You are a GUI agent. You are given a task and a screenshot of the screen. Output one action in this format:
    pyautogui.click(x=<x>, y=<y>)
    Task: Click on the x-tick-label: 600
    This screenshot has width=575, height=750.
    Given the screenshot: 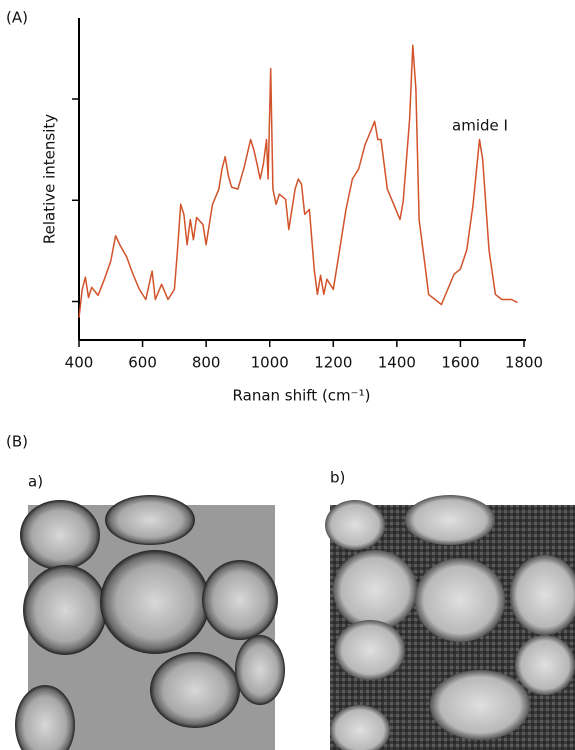 What is the action you would take?
    pyautogui.click(x=142, y=363)
    